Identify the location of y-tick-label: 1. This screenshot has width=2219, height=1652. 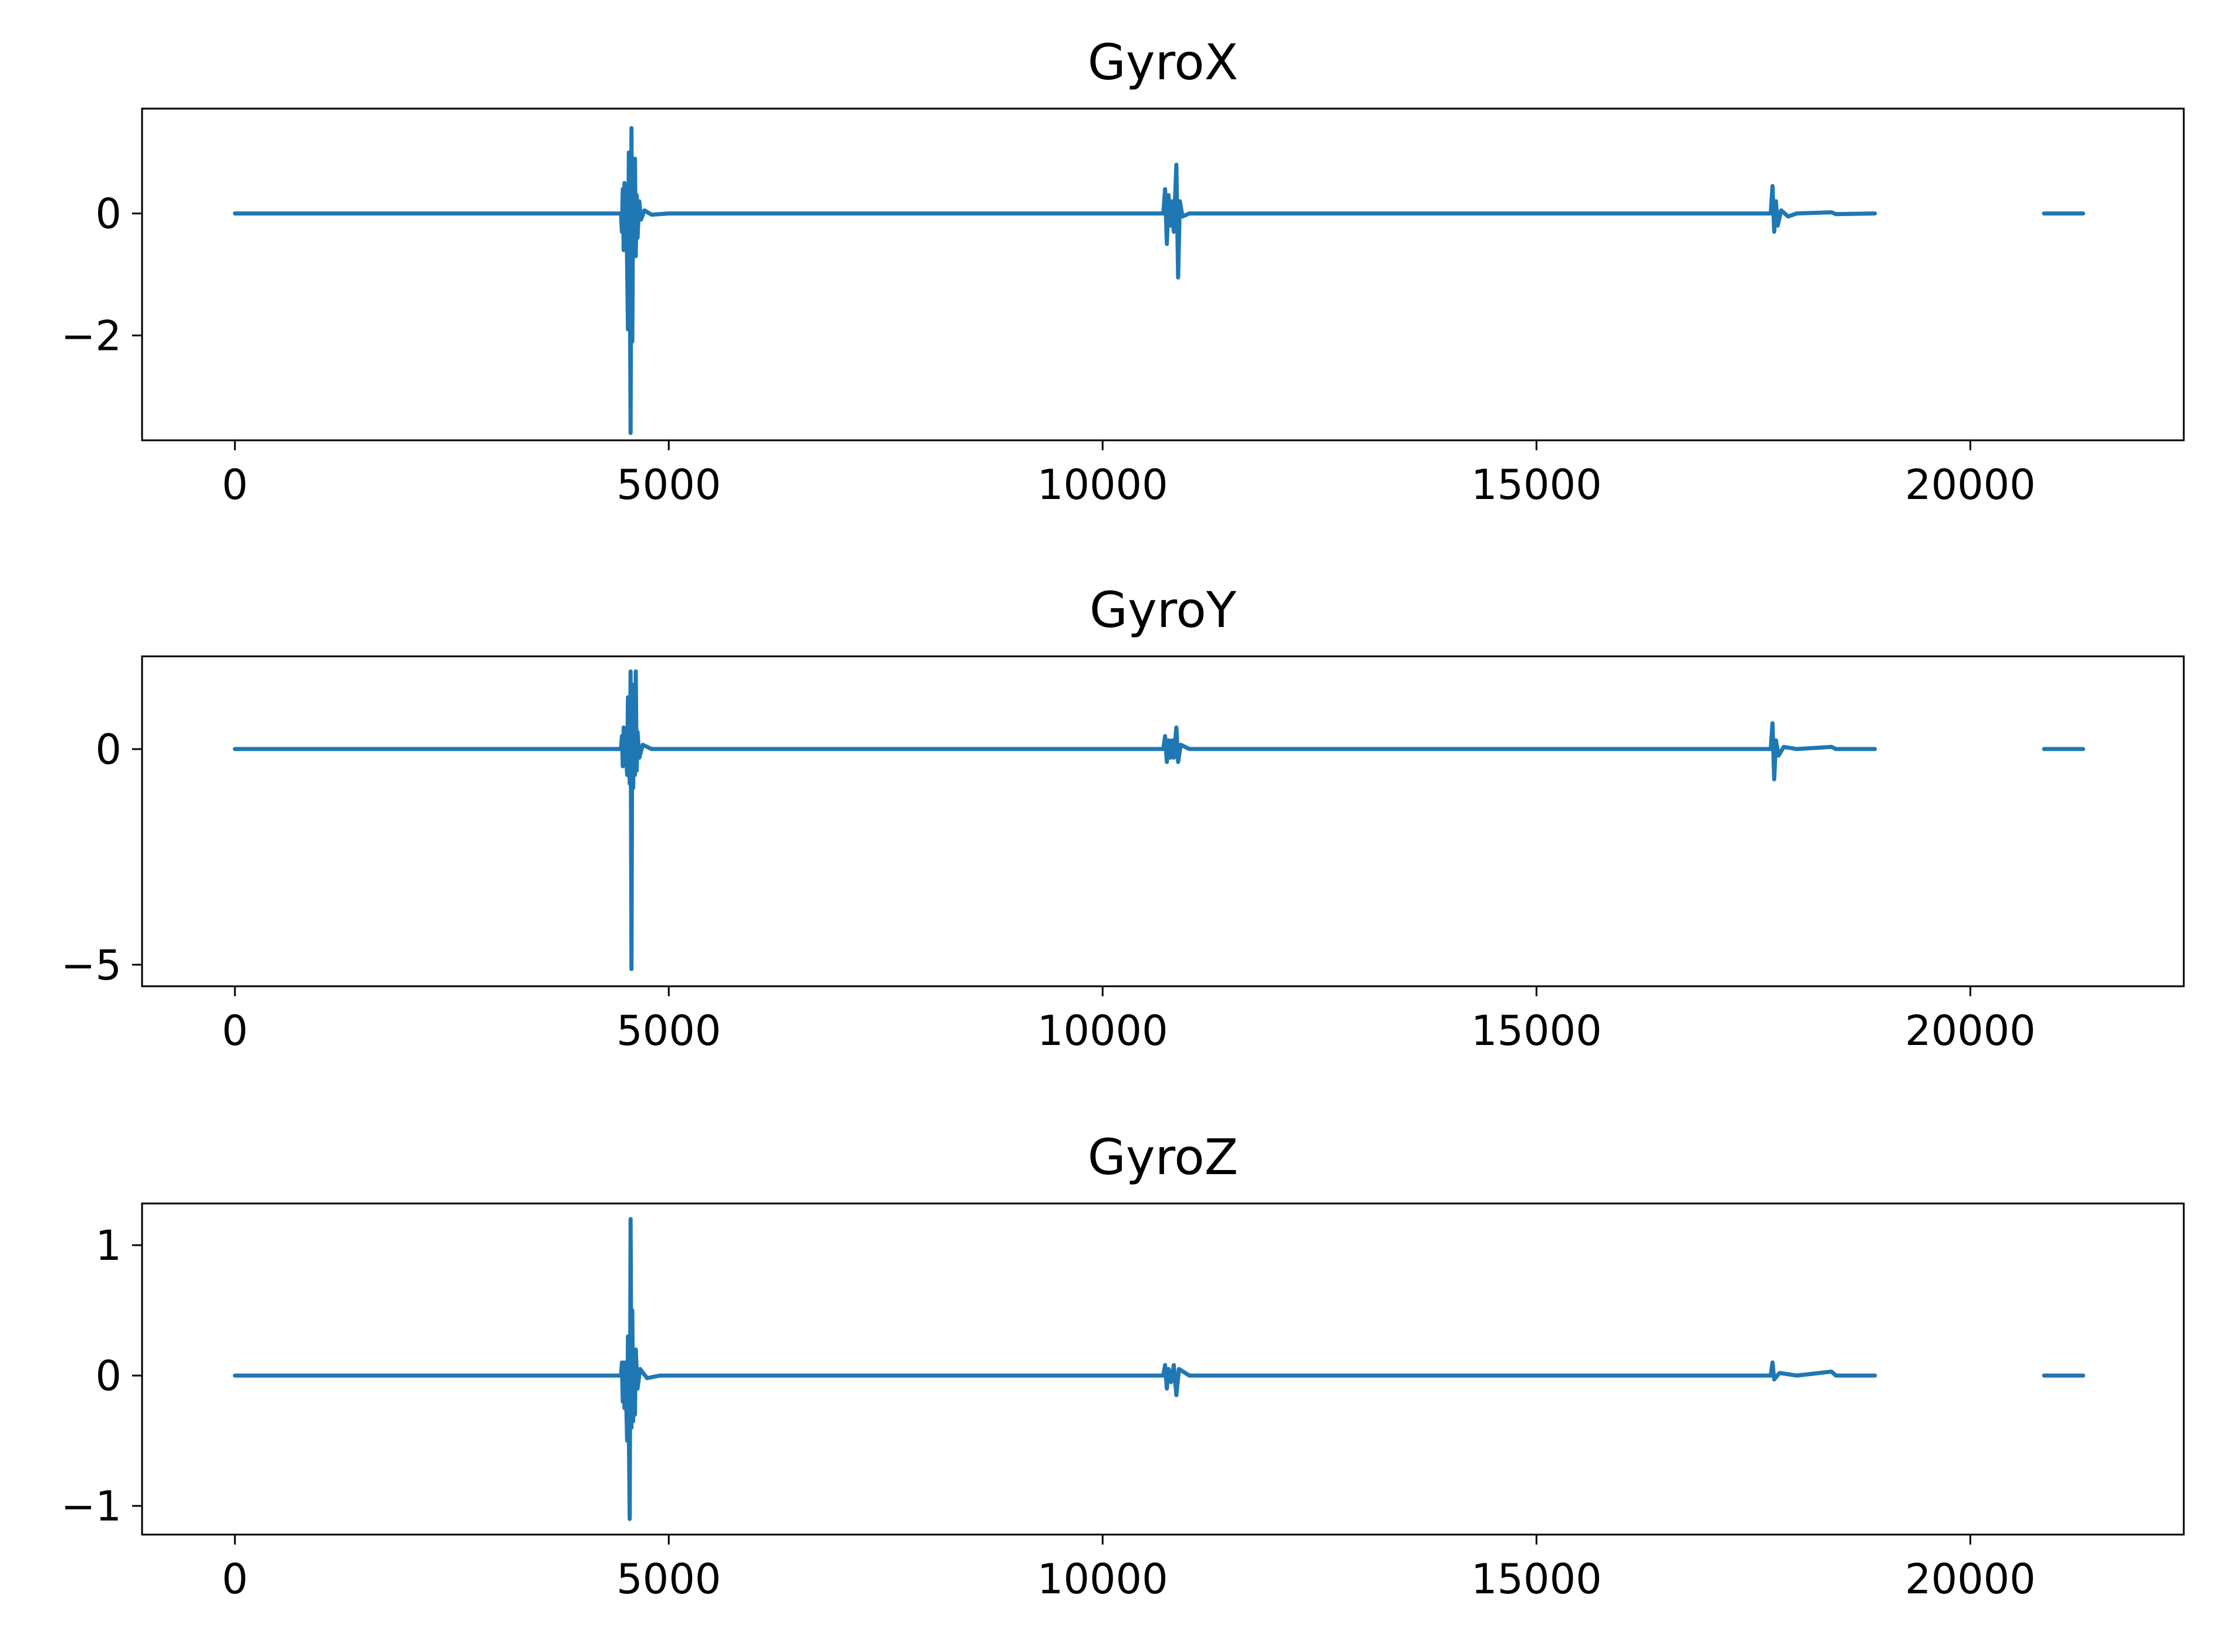
(108, 1246).